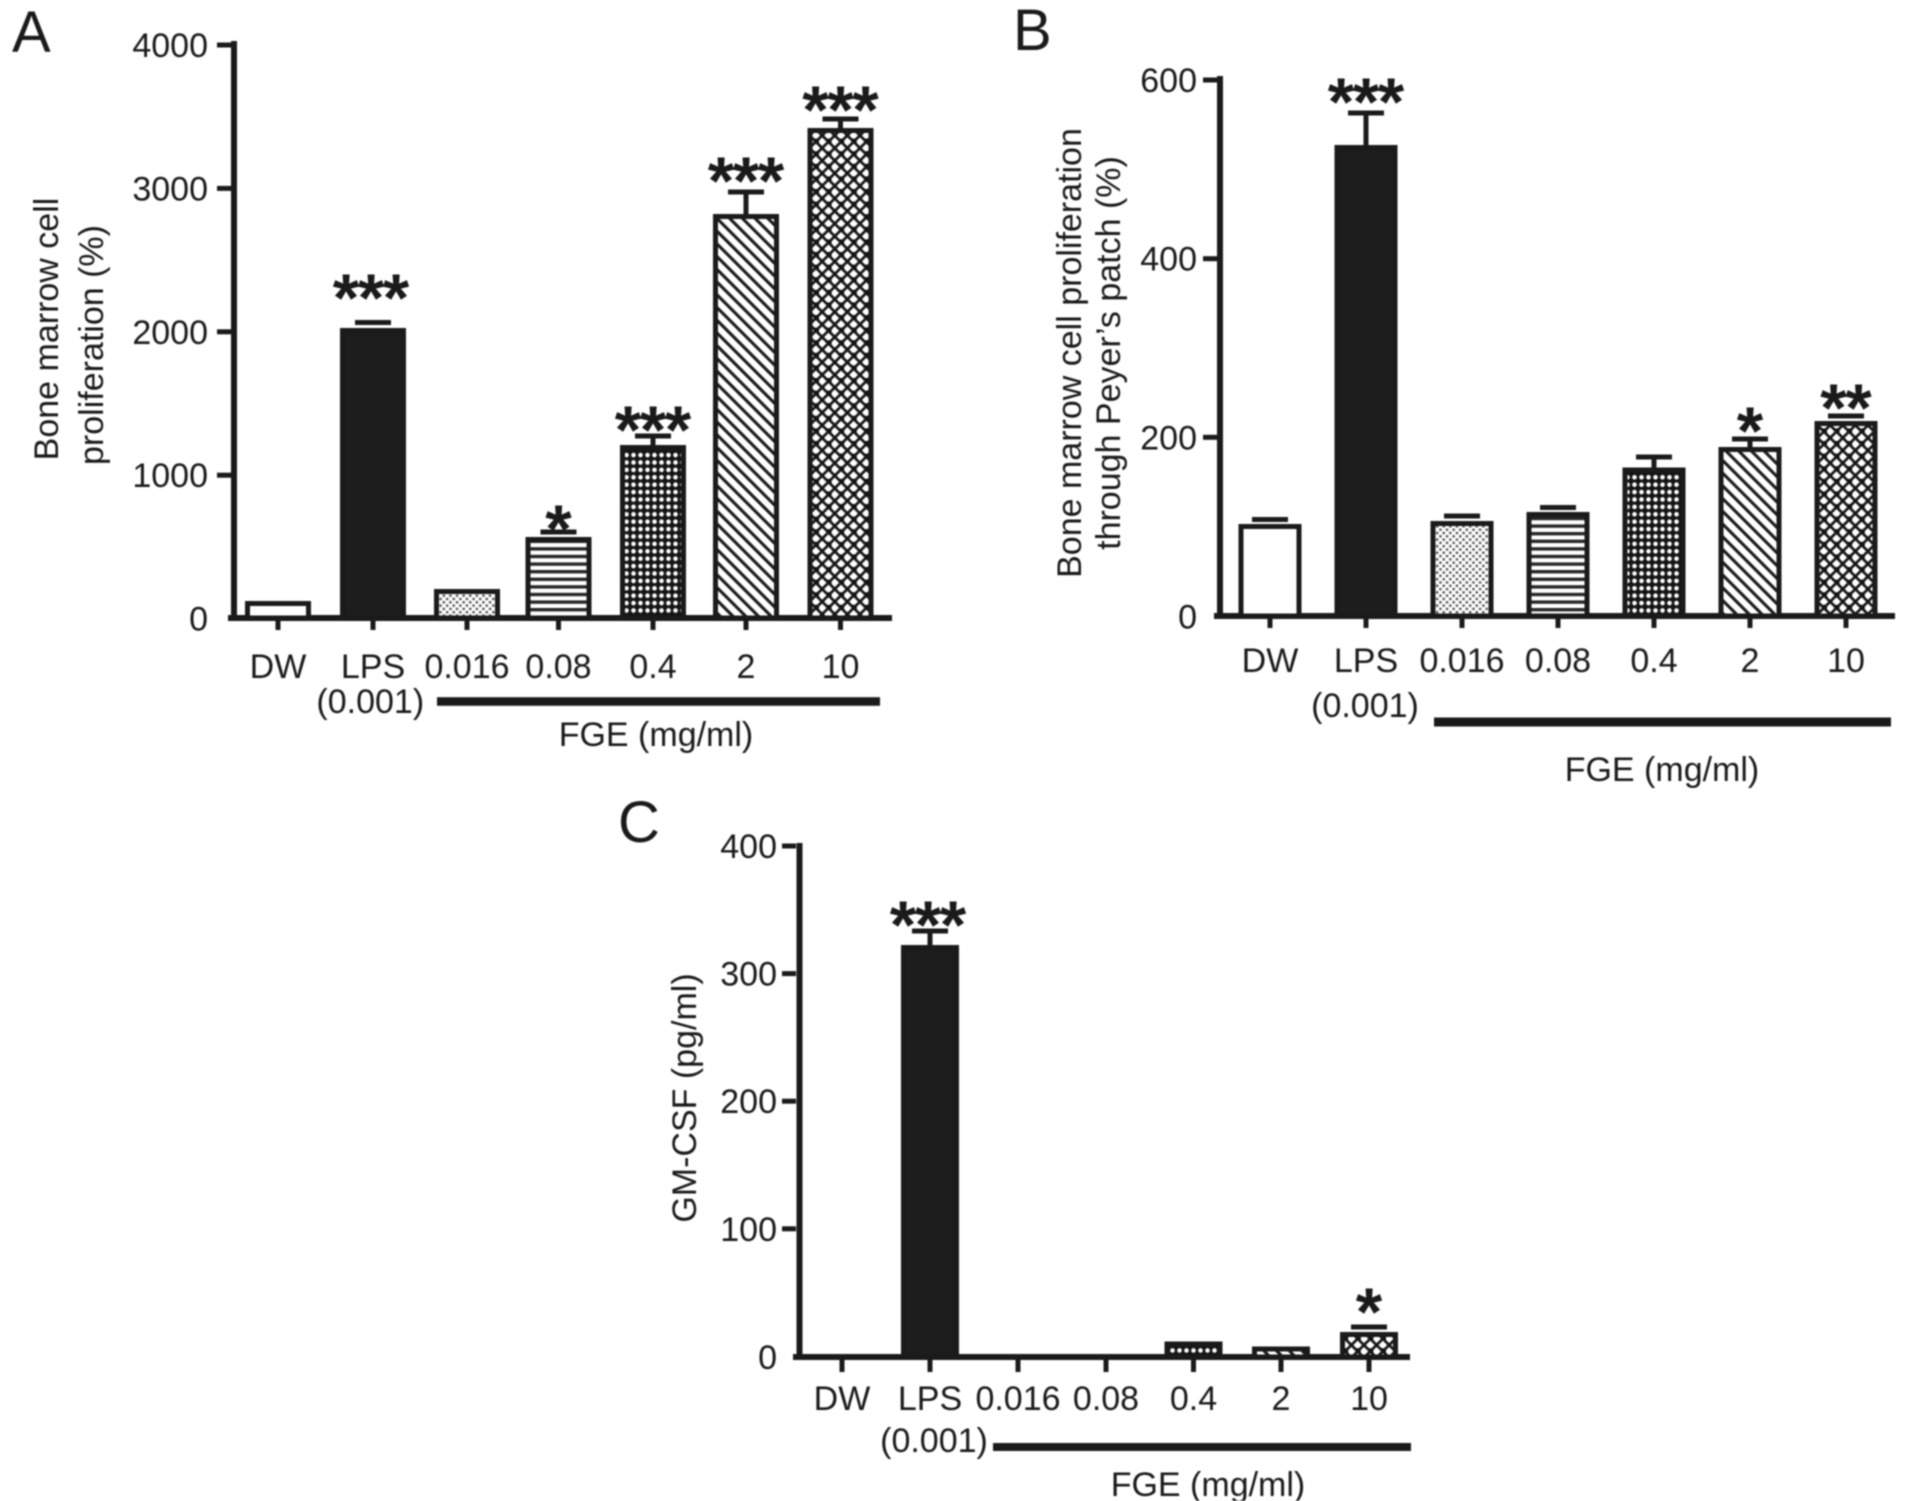 The width and height of the screenshot is (1913, 1501). Describe the element at coordinates (1109, 353) in the screenshot. I see `svg-text: through Peyer’s patch (%)` at that location.